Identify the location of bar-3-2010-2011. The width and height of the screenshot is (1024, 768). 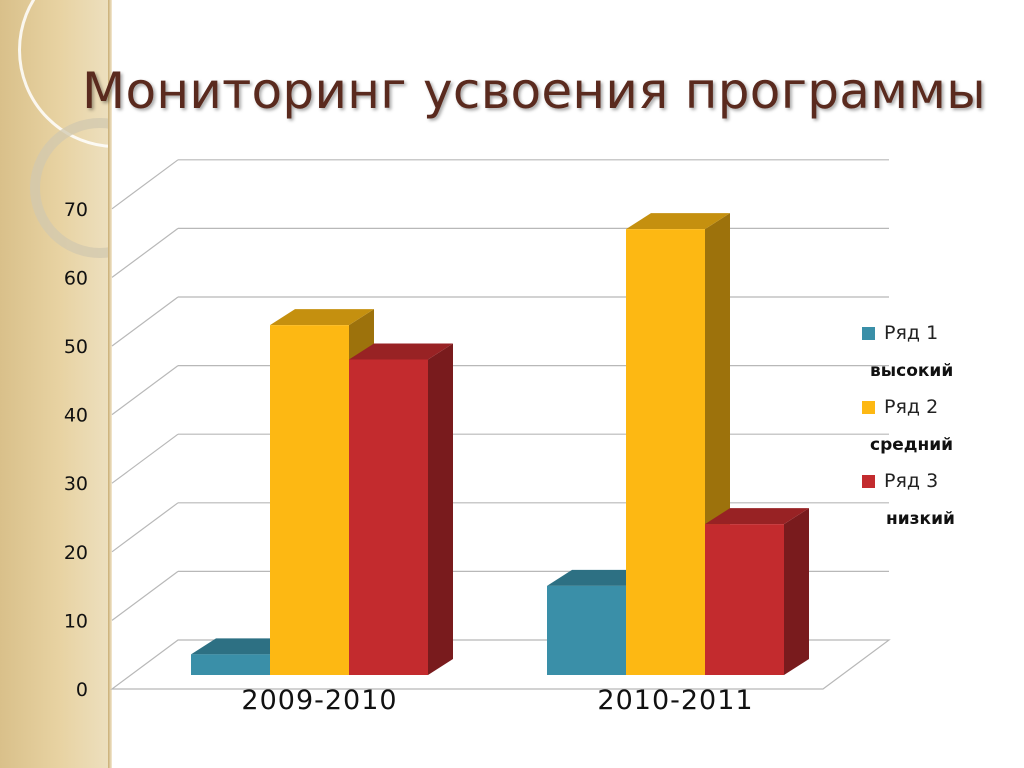
(757, 591).